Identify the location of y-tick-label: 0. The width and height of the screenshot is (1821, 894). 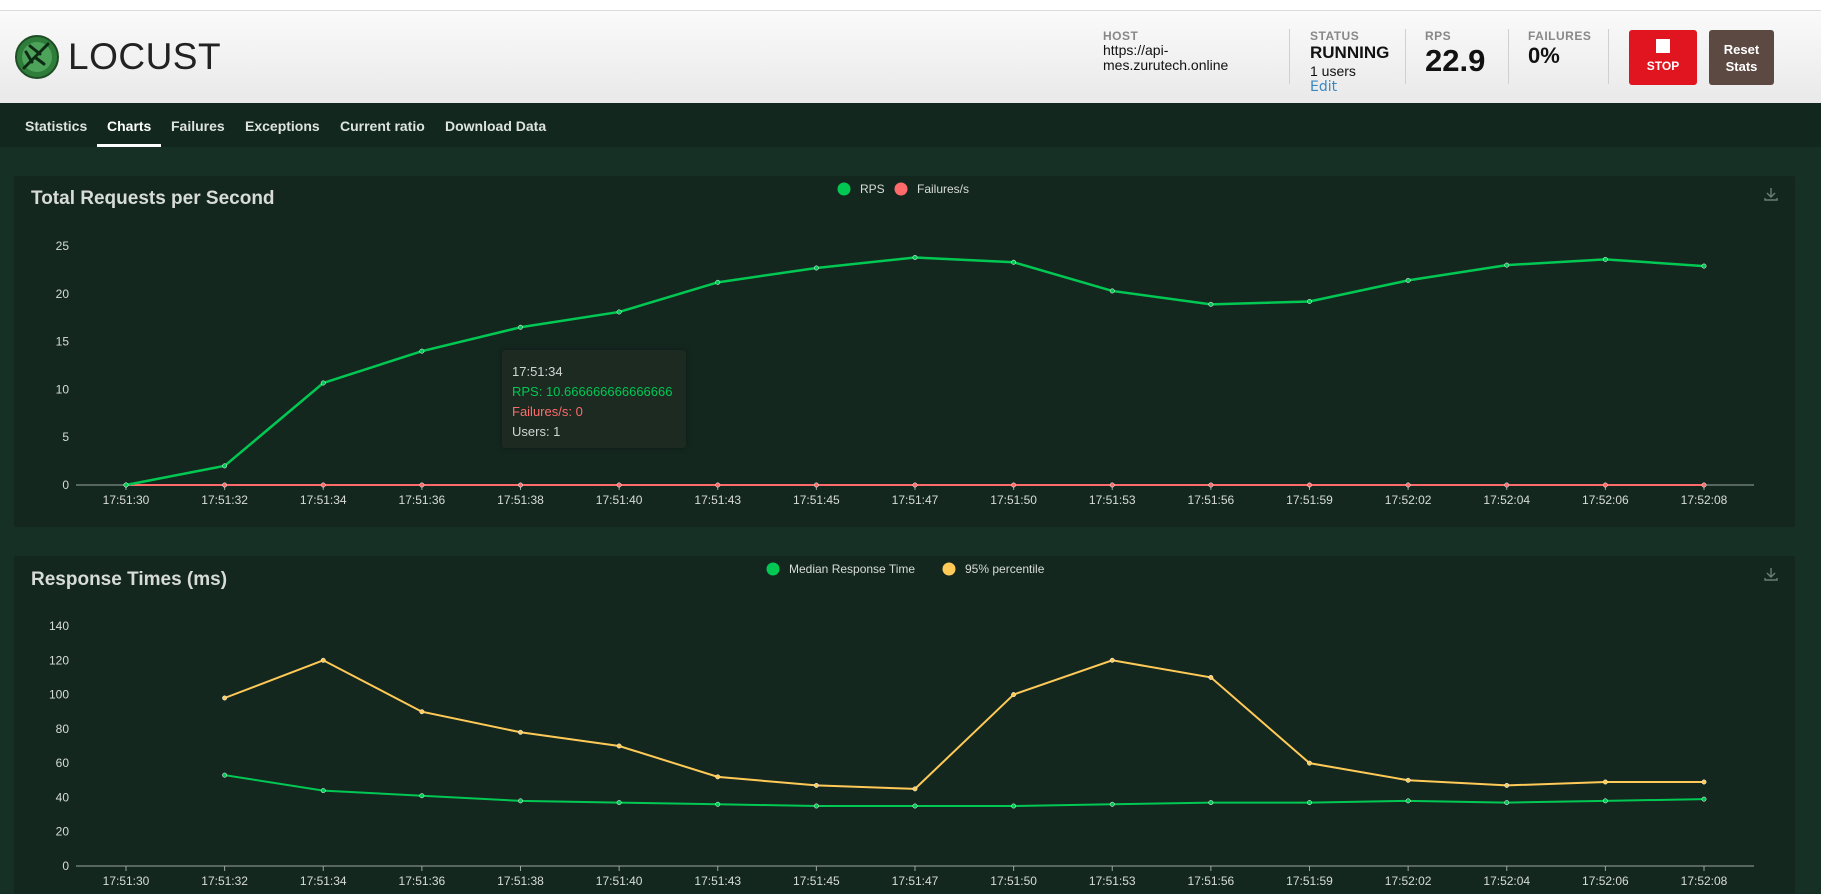
(65, 866).